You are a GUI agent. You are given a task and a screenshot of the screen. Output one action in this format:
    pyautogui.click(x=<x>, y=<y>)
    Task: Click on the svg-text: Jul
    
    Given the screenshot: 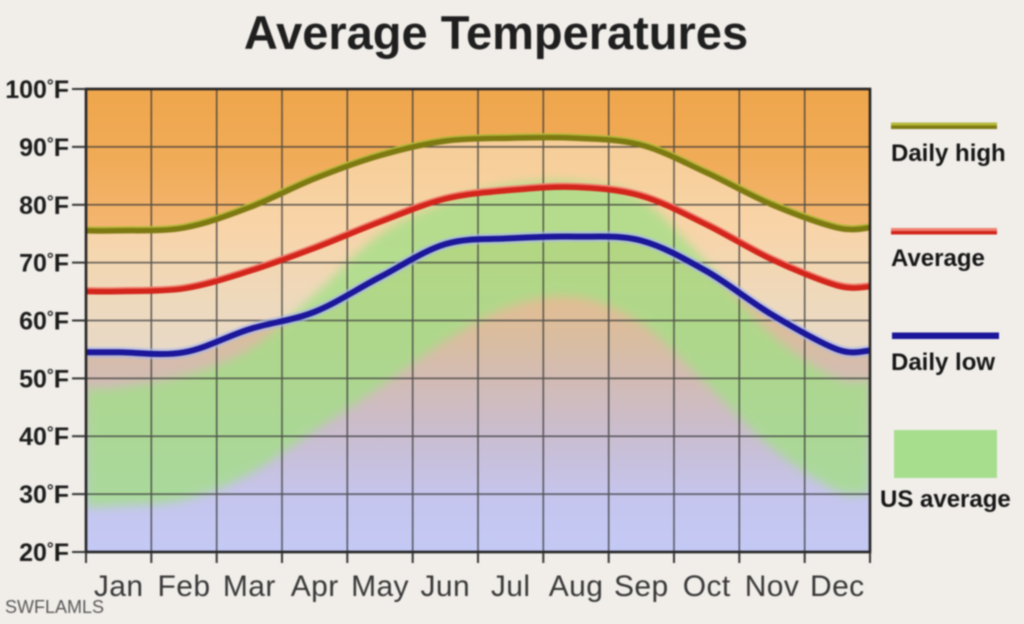 What is the action you would take?
    pyautogui.click(x=511, y=586)
    